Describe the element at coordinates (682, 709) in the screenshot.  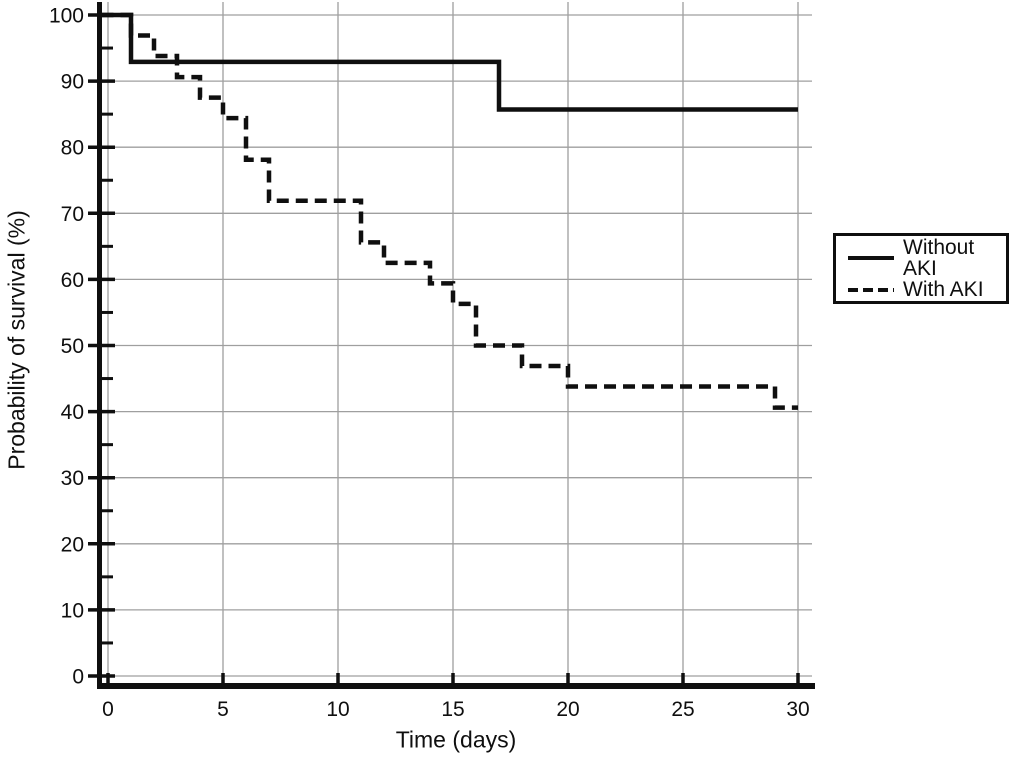
I see `x-tick-label: 25` at that location.